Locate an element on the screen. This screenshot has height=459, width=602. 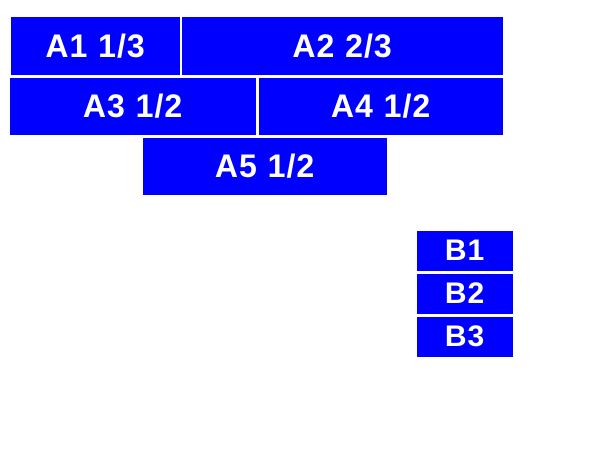
box-b1: B1 is located at coordinates (465, 251).